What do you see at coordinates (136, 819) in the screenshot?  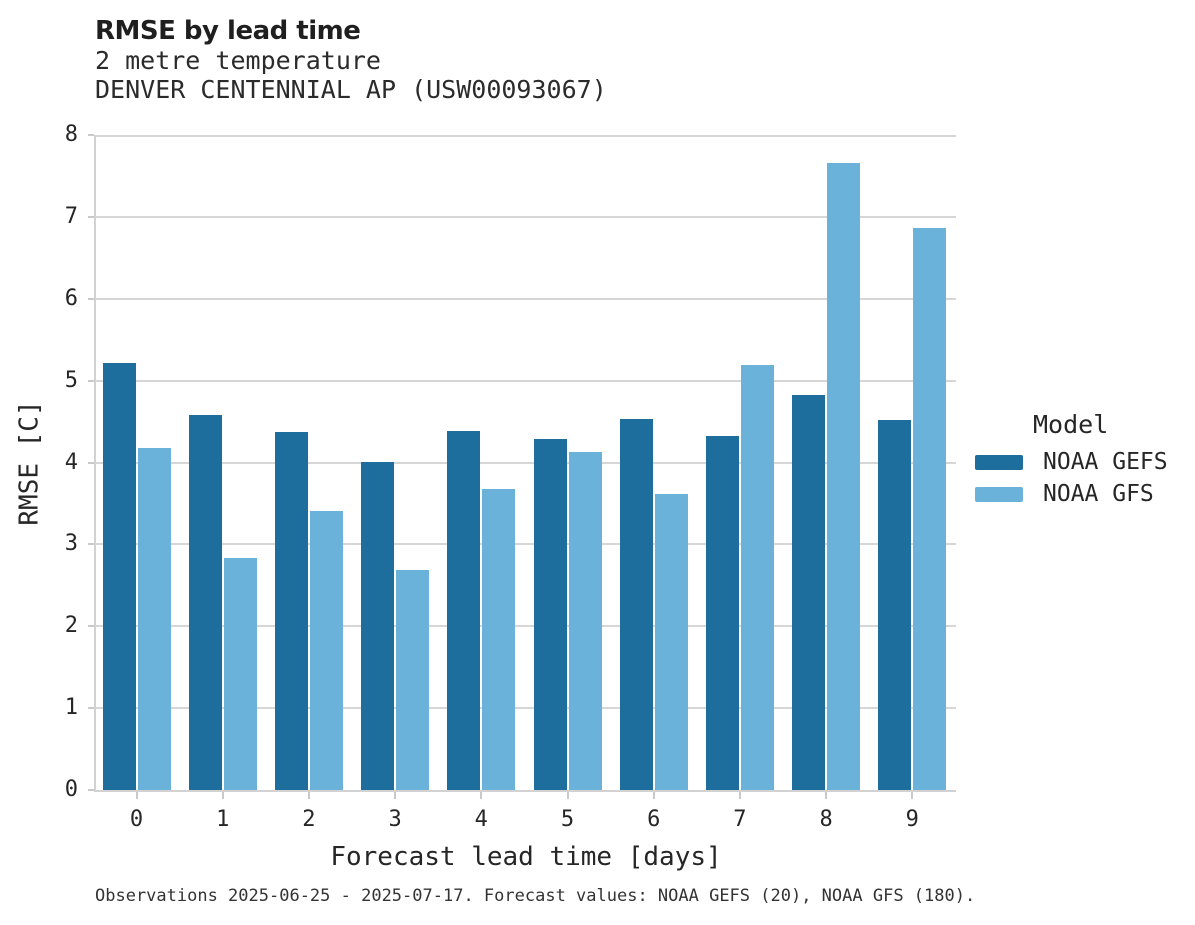 I see `x-tick-label-0: 0` at bounding box center [136, 819].